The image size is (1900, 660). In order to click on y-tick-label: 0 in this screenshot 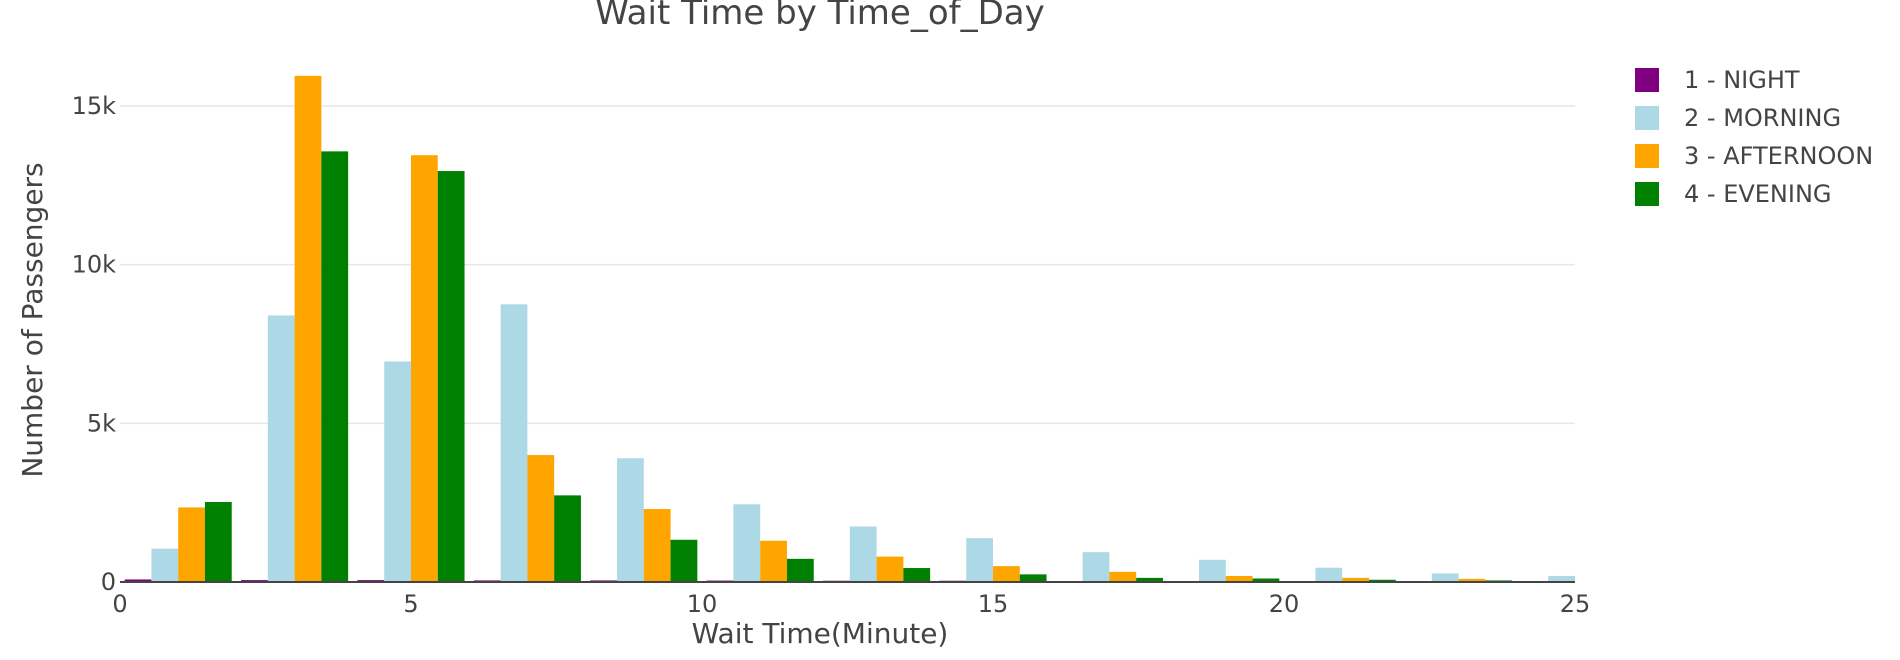, I will do `click(108, 582)`.